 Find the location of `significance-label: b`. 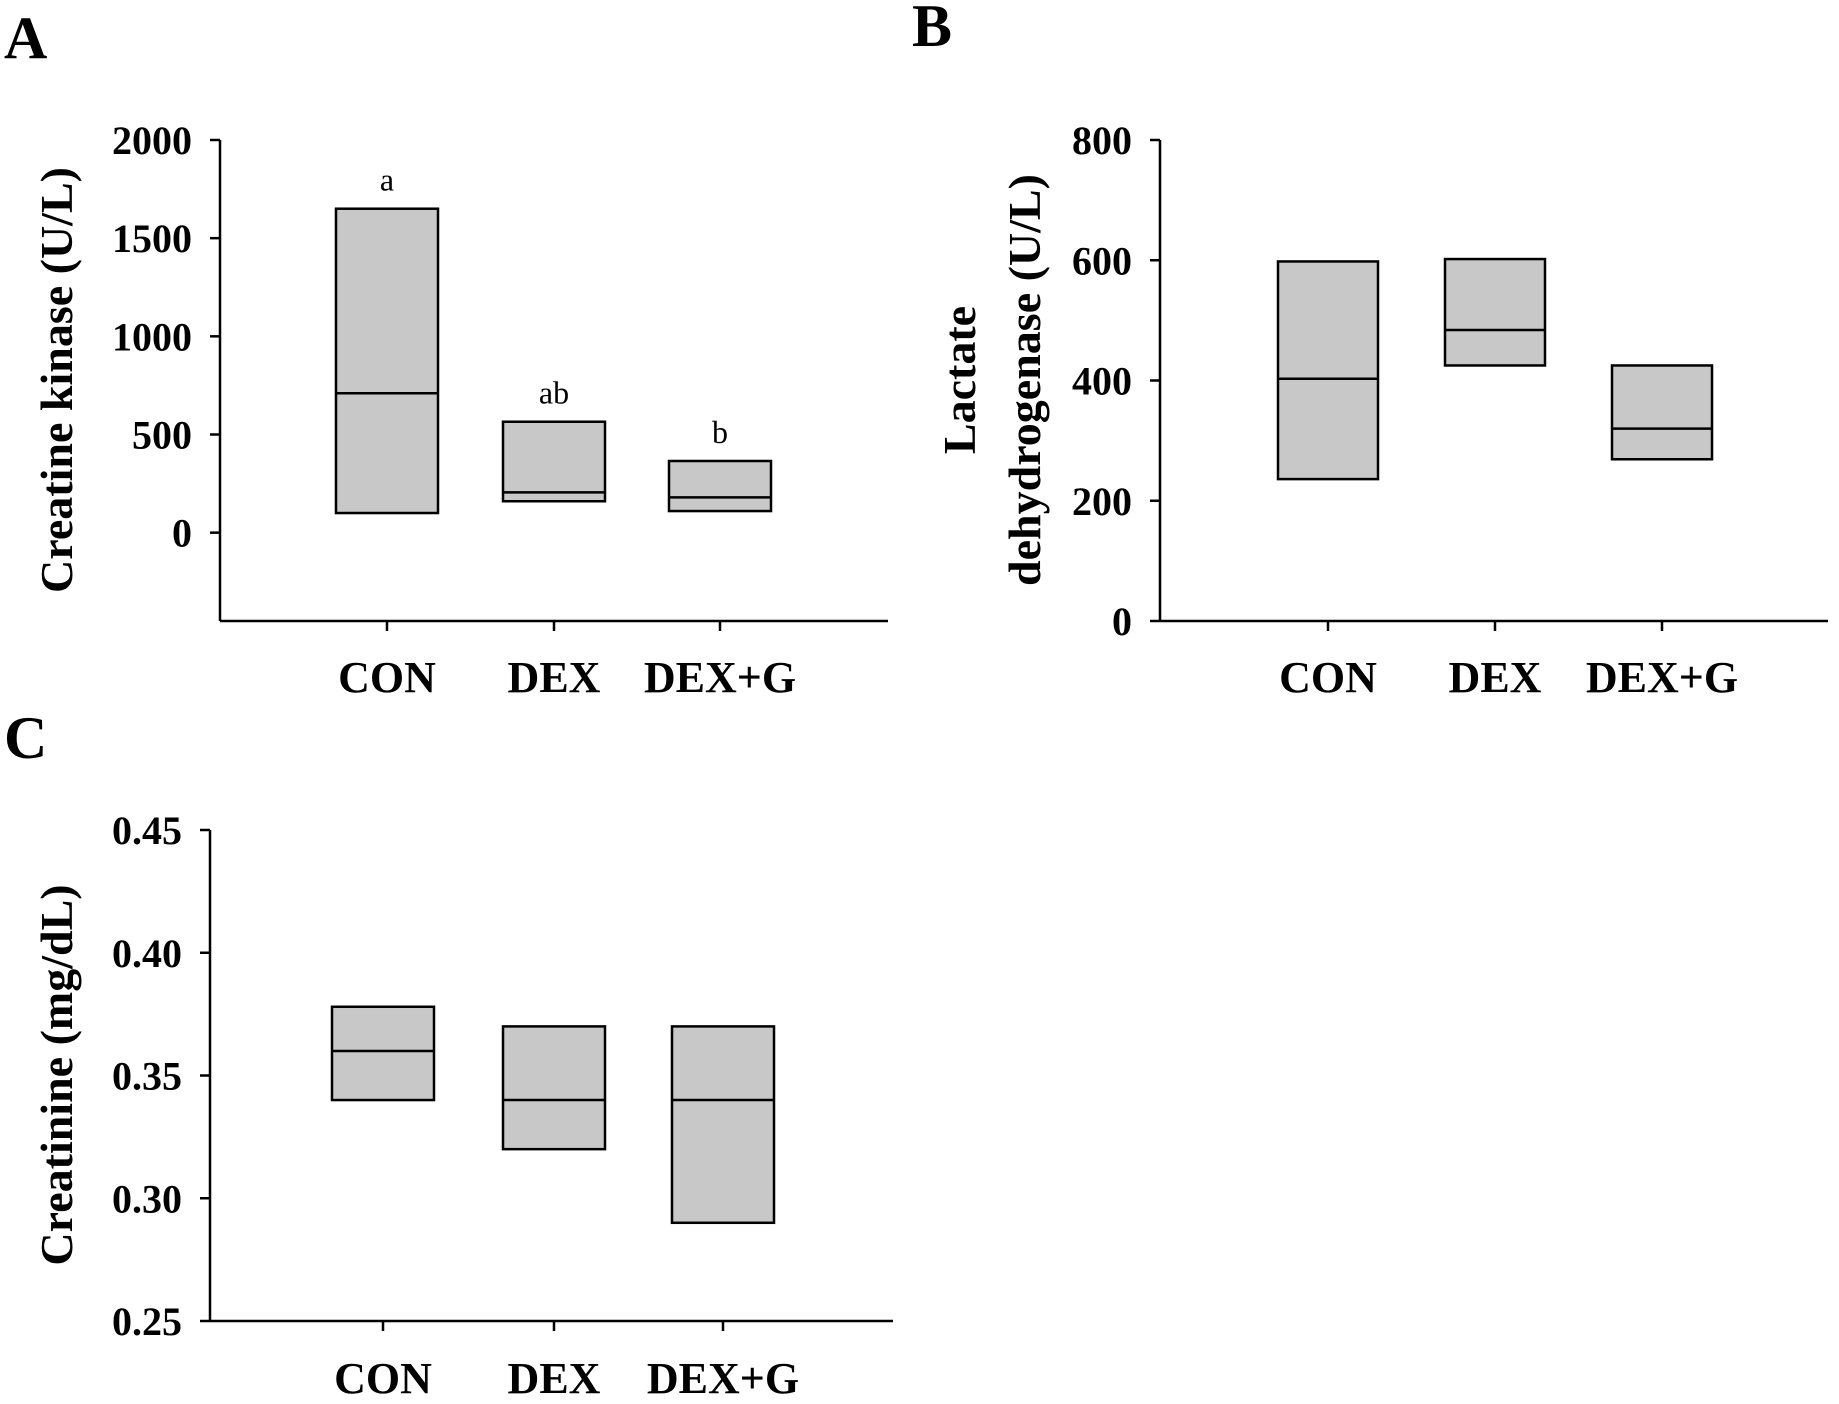

significance-label: b is located at coordinates (720, 432).